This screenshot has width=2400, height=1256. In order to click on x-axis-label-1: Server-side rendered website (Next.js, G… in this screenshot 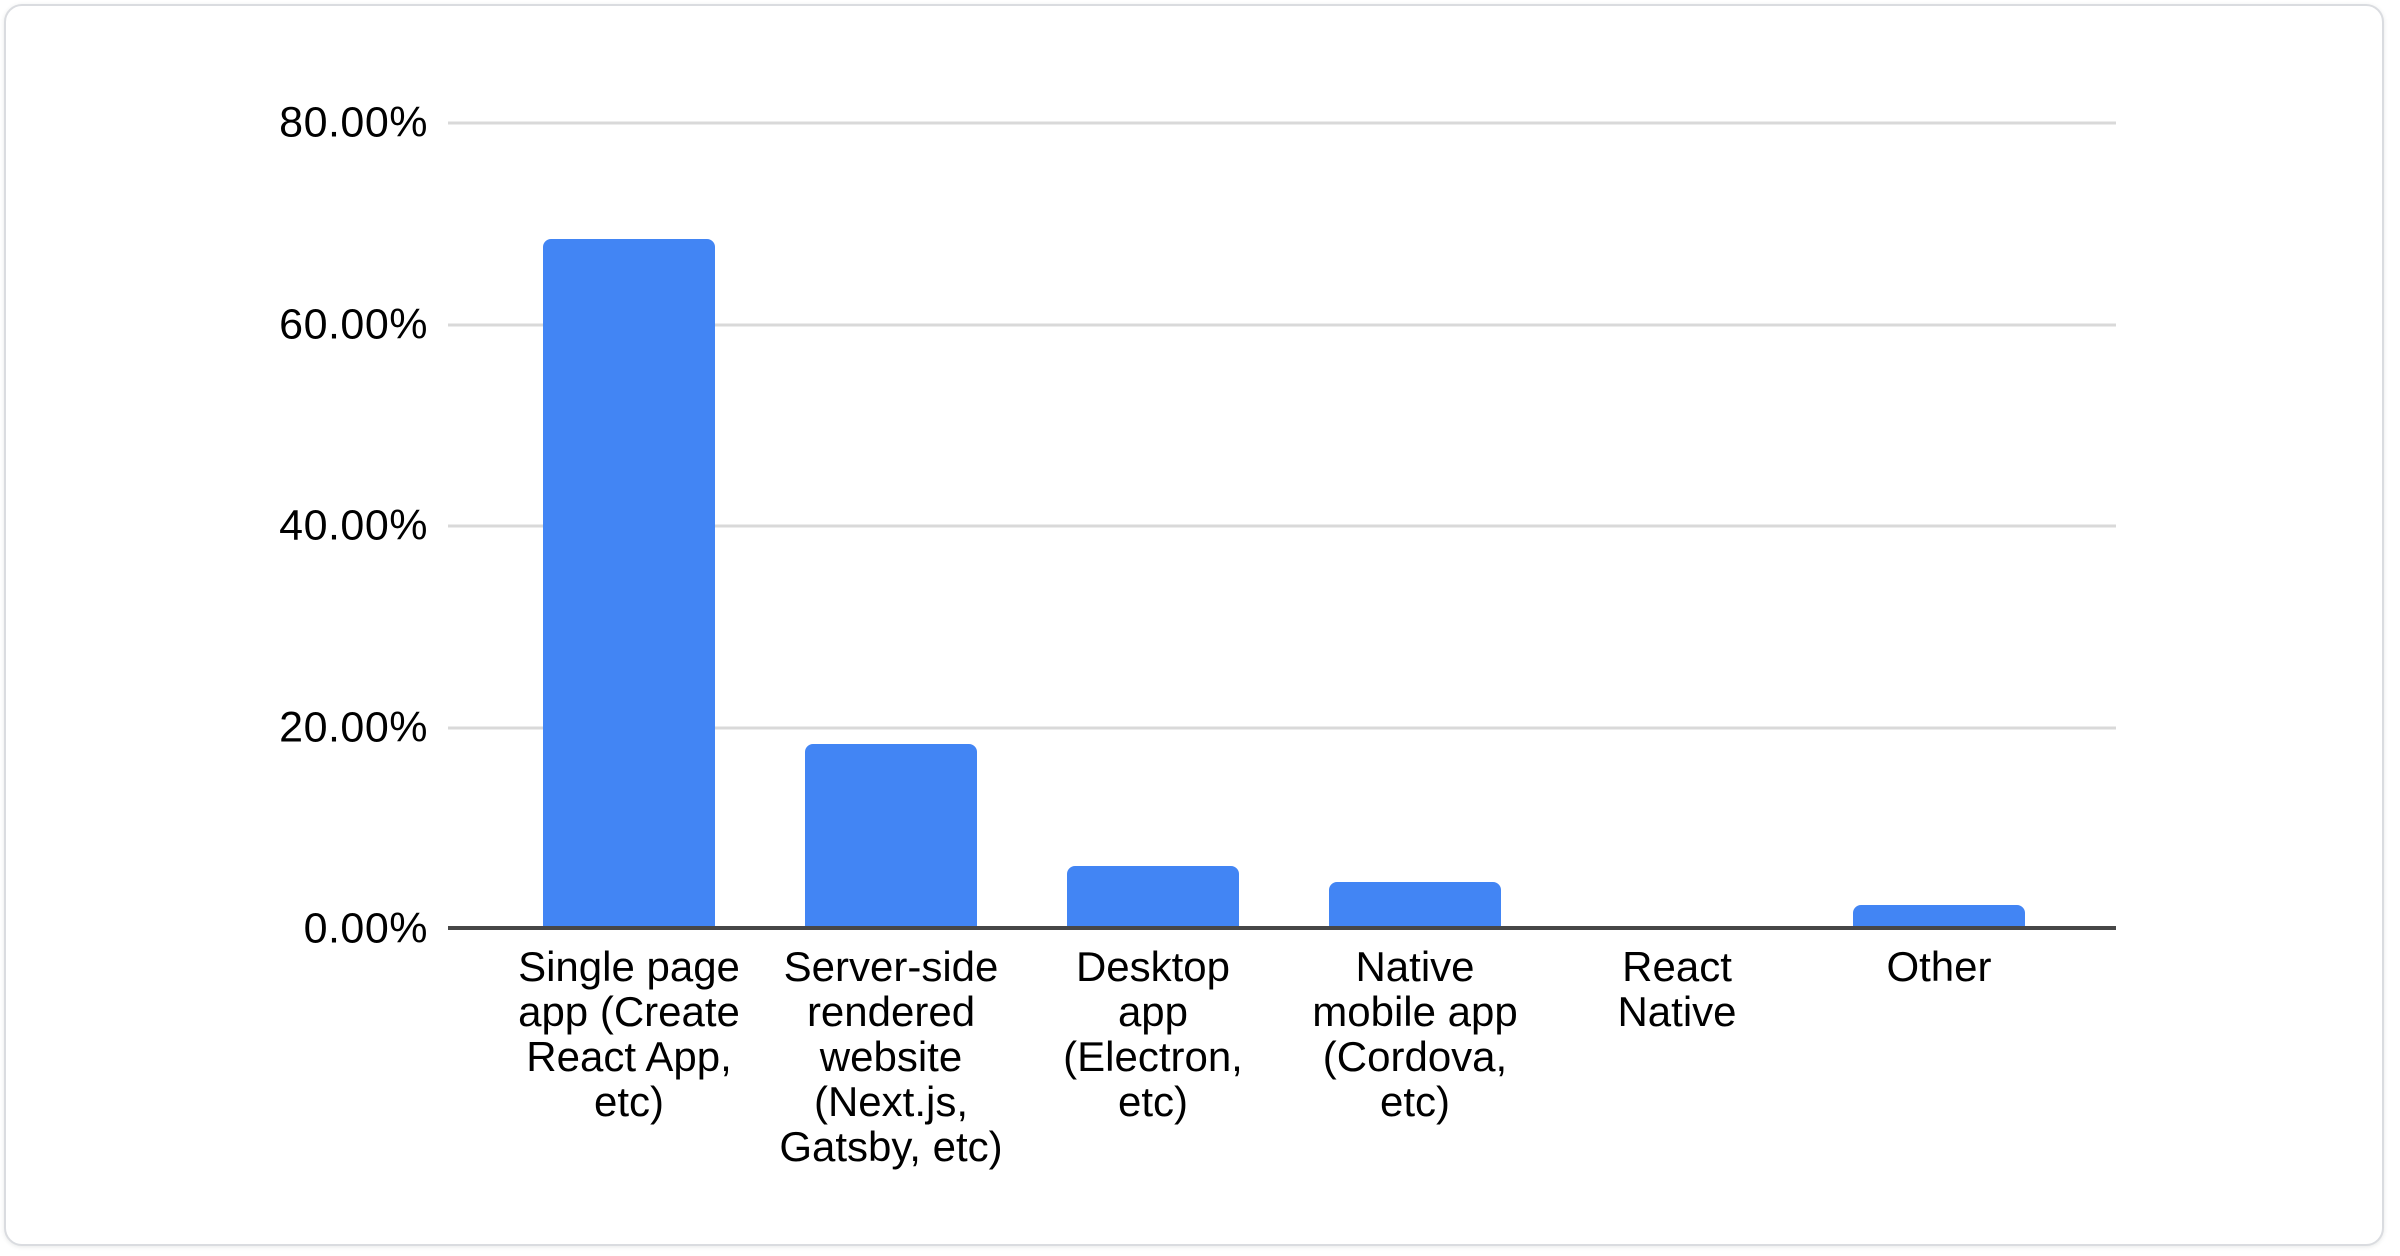, I will do `click(891, 1056)`.